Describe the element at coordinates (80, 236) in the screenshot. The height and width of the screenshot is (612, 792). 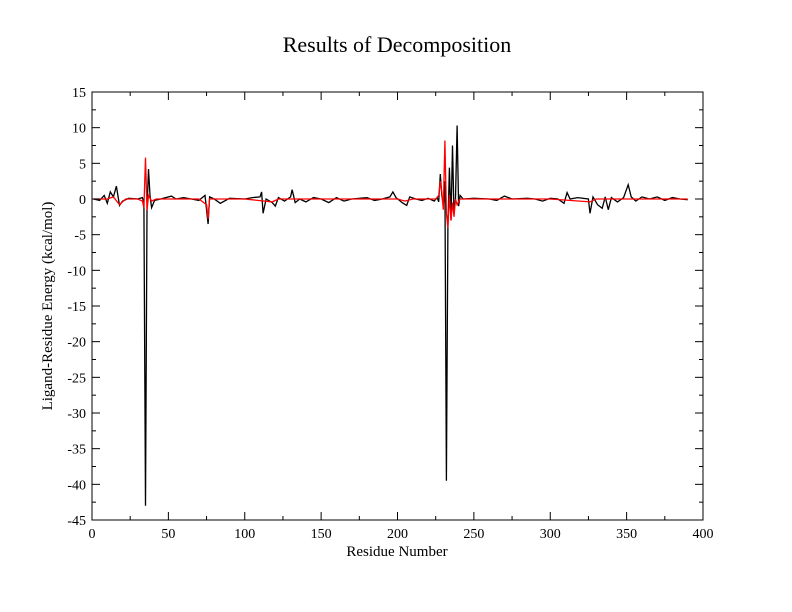
I see `y-tick-label: -5` at that location.